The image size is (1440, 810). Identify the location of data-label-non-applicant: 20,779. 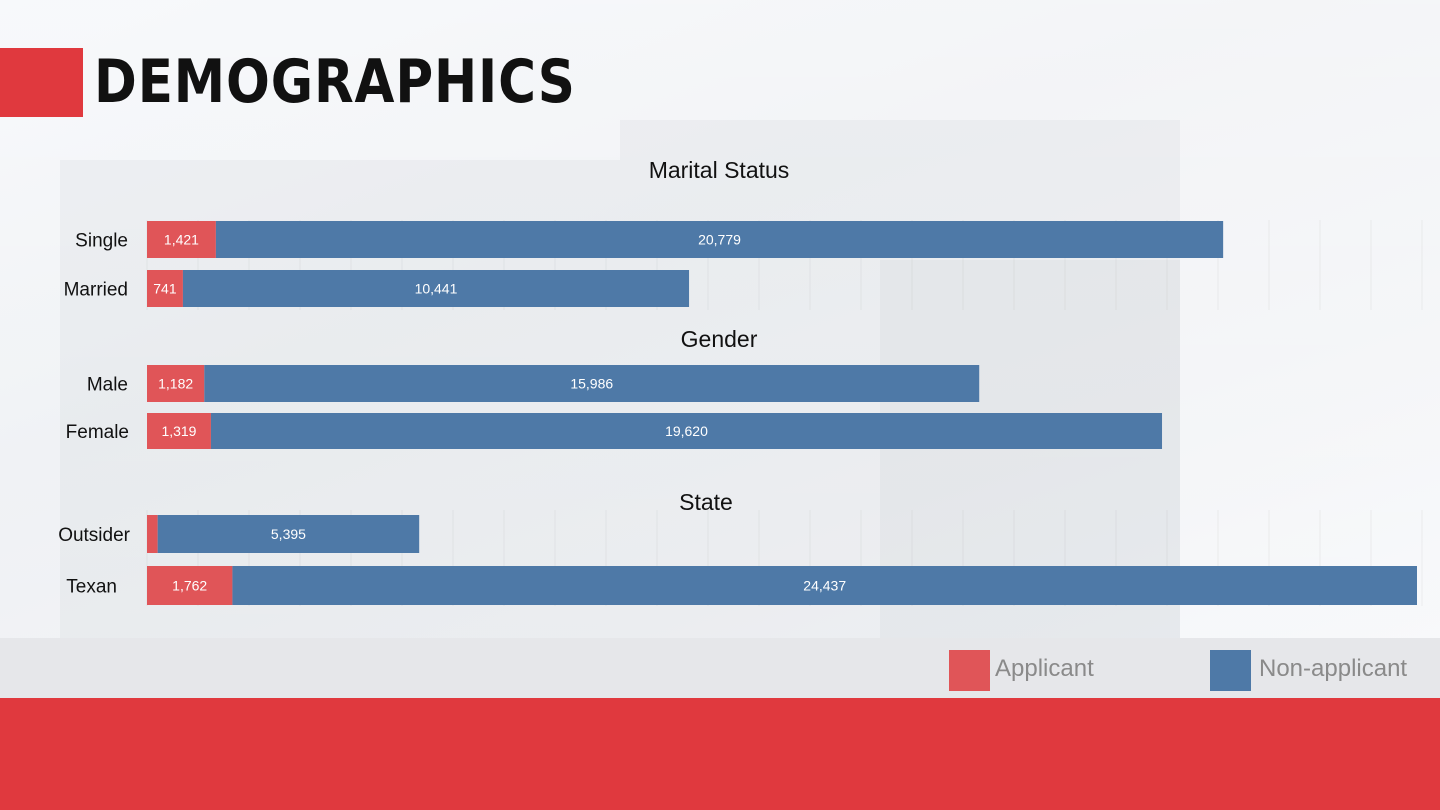
(719, 240).